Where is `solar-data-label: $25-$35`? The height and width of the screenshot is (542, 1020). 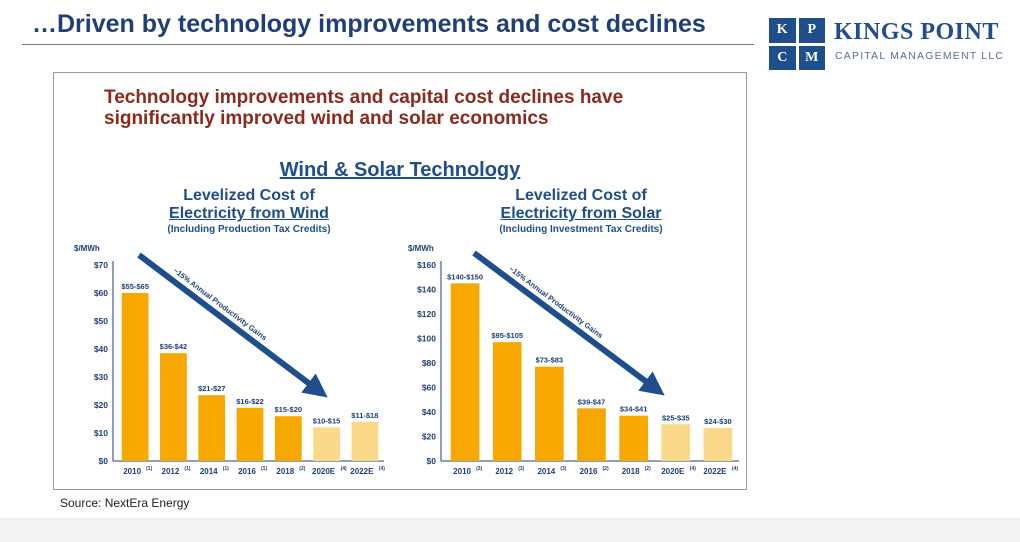 solar-data-label: $25-$35 is located at coordinates (676, 417).